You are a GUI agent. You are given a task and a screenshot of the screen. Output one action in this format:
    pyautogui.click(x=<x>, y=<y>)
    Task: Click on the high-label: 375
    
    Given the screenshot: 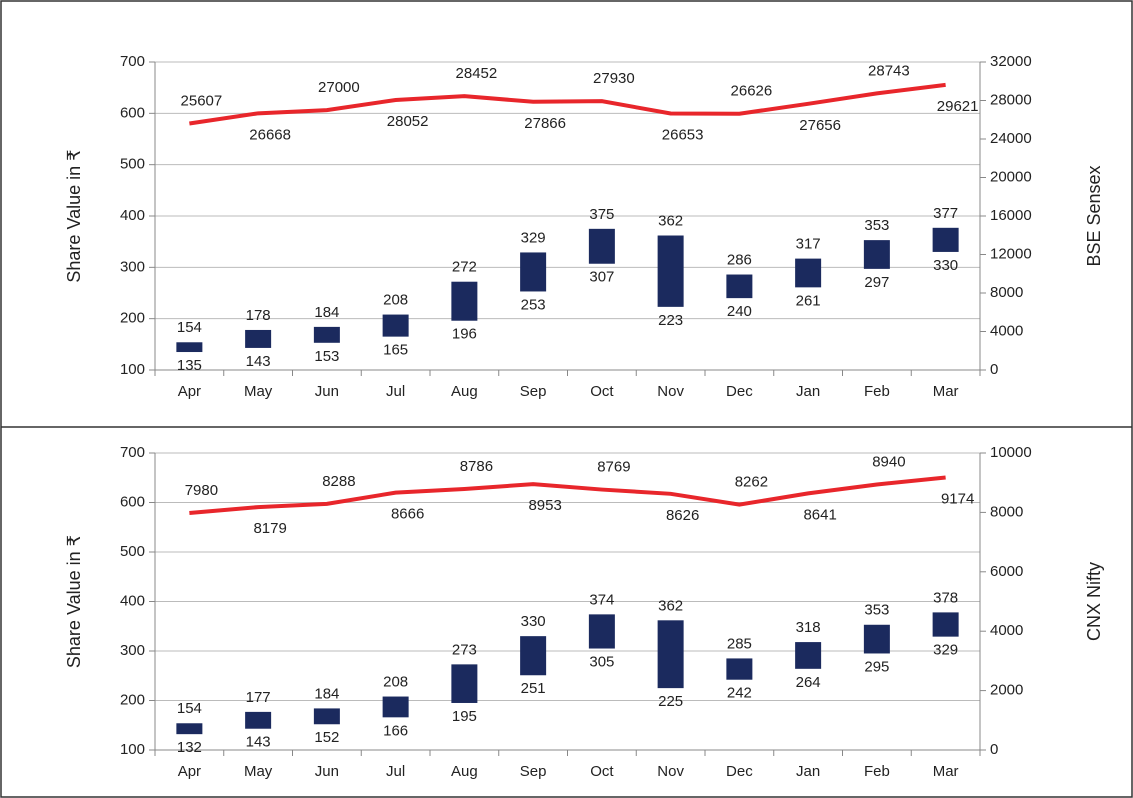 What is the action you would take?
    pyautogui.click(x=601, y=214)
    